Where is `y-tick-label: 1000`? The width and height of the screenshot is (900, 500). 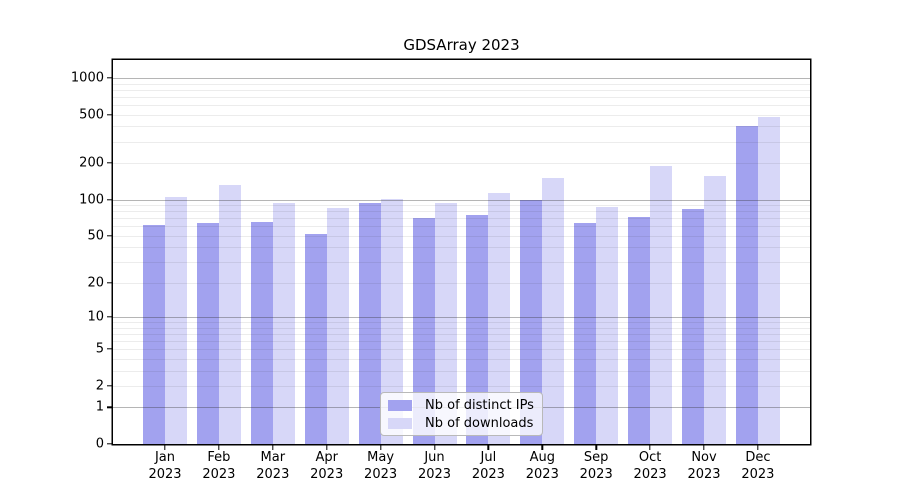
y-tick-label: 1000 is located at coordinates (87, 78).